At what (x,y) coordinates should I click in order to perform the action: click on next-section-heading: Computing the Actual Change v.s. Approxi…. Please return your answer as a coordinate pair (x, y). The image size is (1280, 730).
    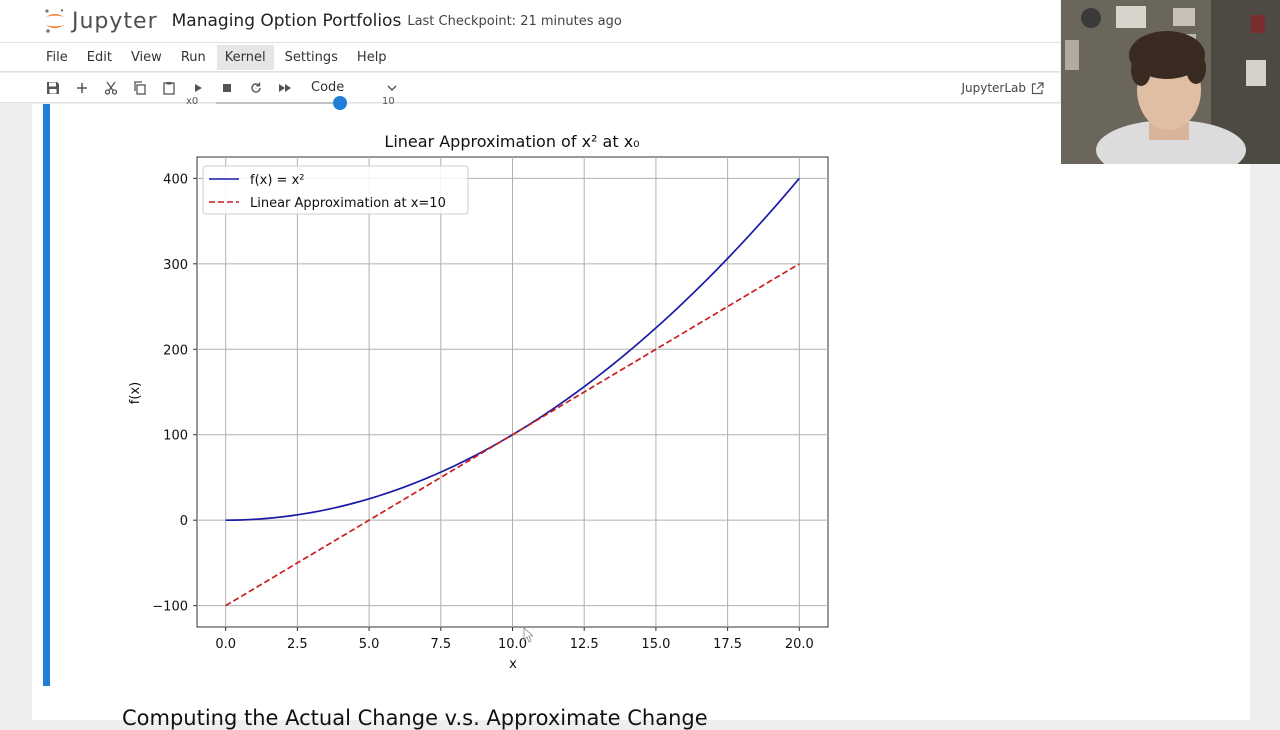
    Looking at the image, I should click on (415, 718).